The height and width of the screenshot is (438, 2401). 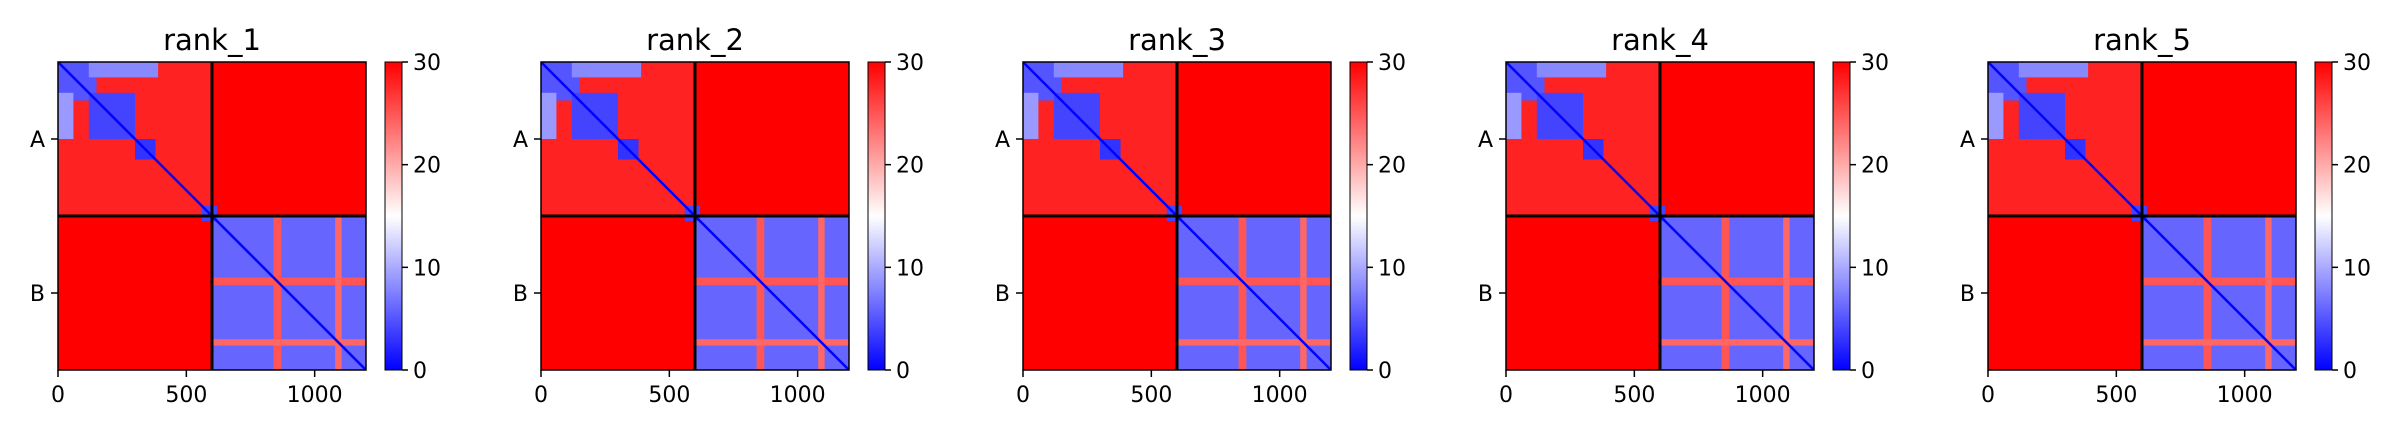 I want to click on panel-title: rank_2, so click(x=695, y=40).